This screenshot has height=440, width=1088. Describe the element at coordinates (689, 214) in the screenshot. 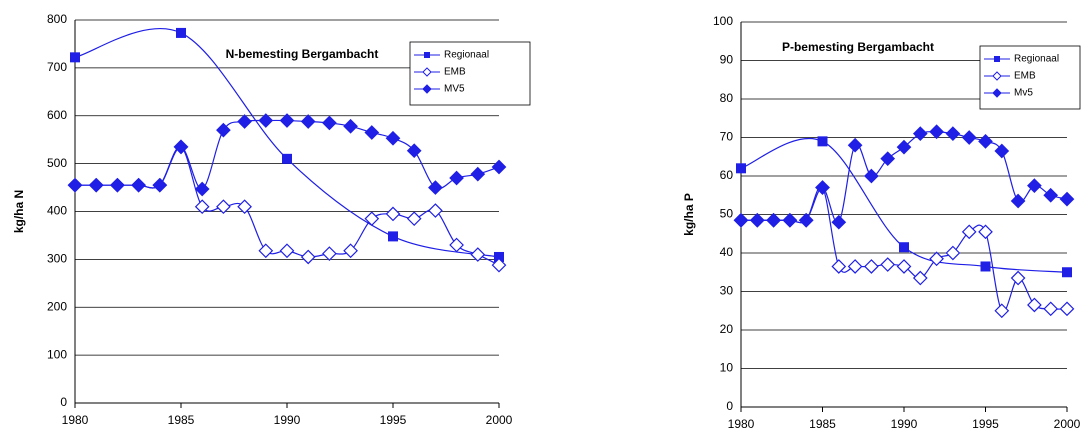

I see `y-axis-label: kg/ha P` at that location.